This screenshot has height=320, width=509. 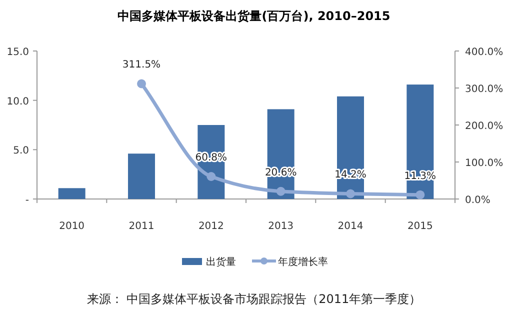 What do you see at coordinates (484, 126) in the screenshot?
I see `y2-tick-label: 200.0%` at bounding box center [484, 126].